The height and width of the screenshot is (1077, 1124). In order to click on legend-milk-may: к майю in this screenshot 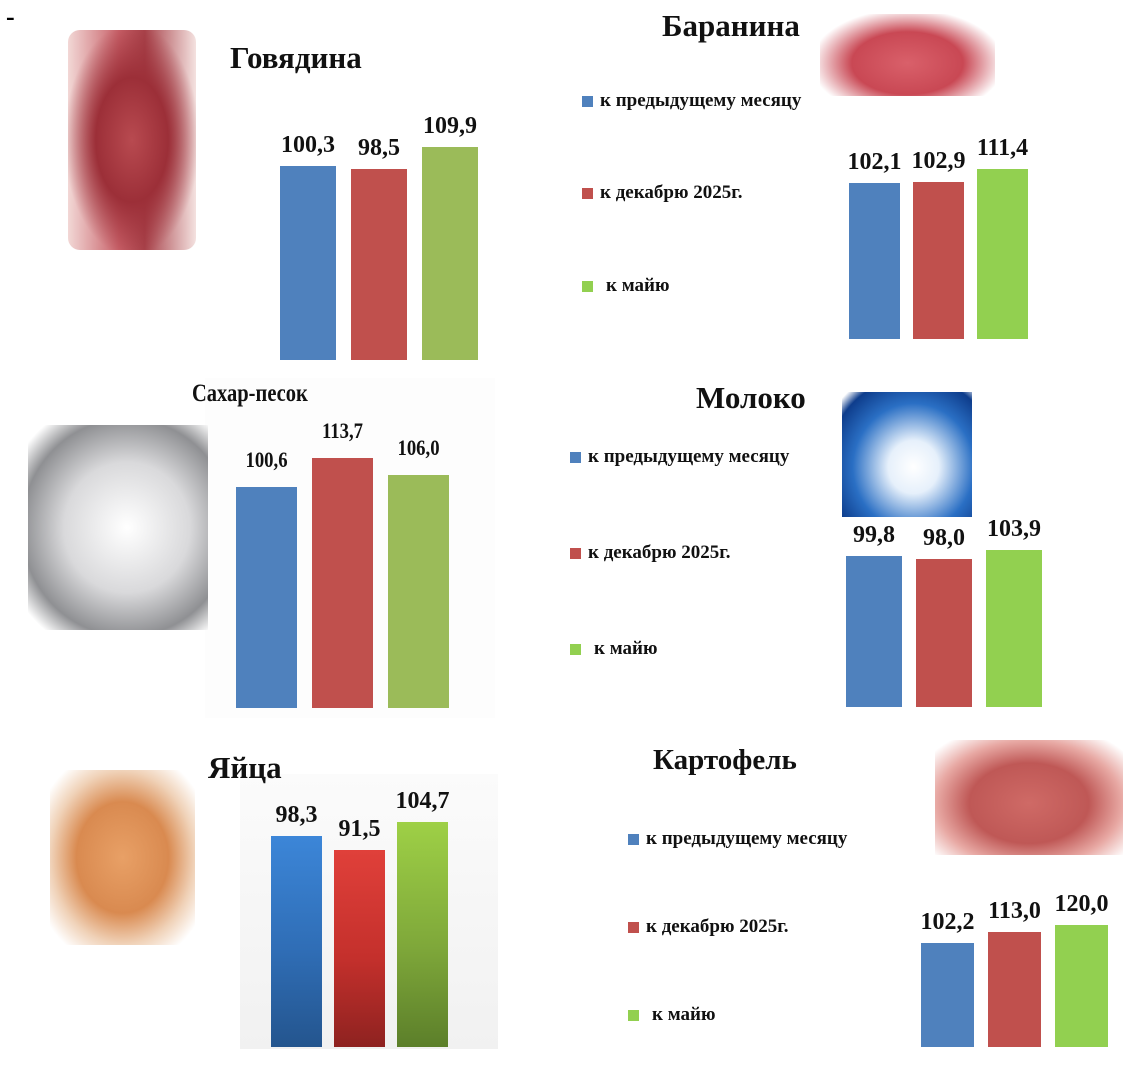, I will do `click(613, 649)`.